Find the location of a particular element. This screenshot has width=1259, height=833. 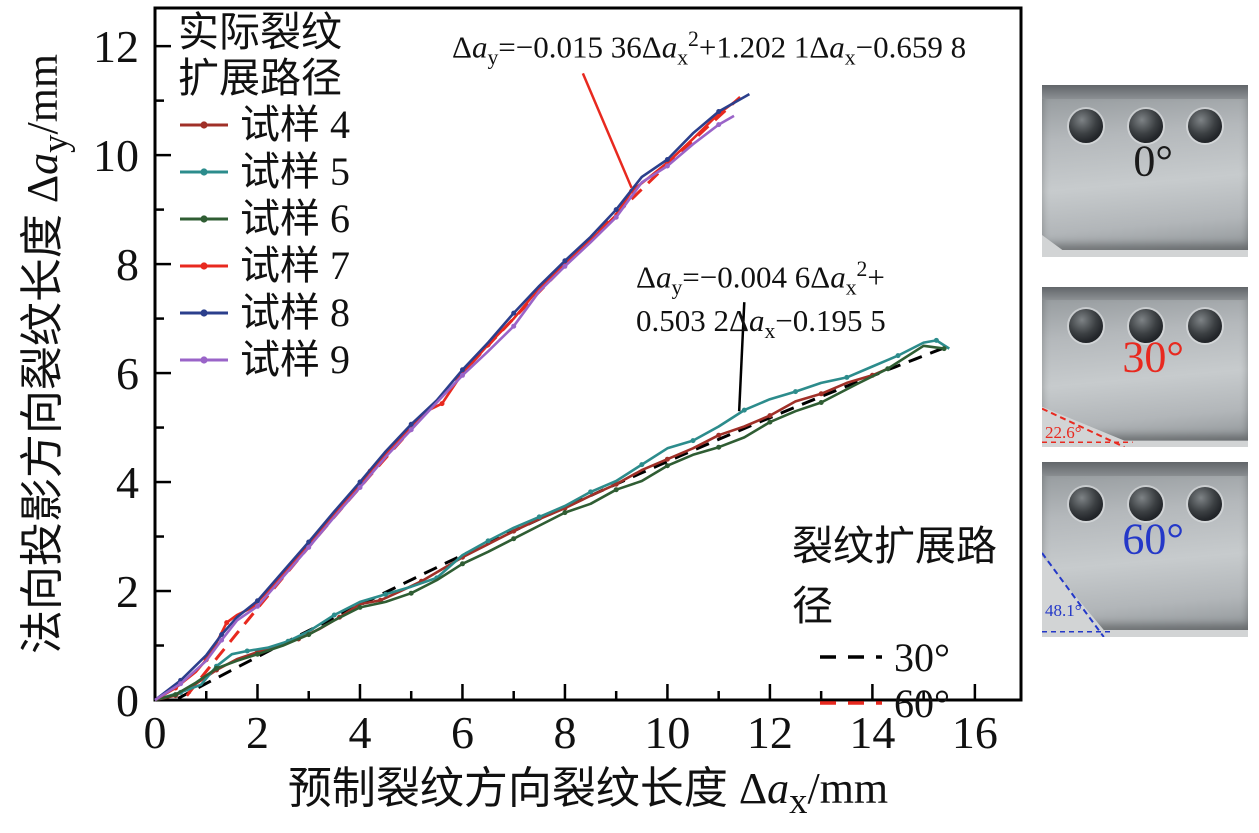

specimen-photo: 48.1° 60° is located at coordinates (1145, 549).